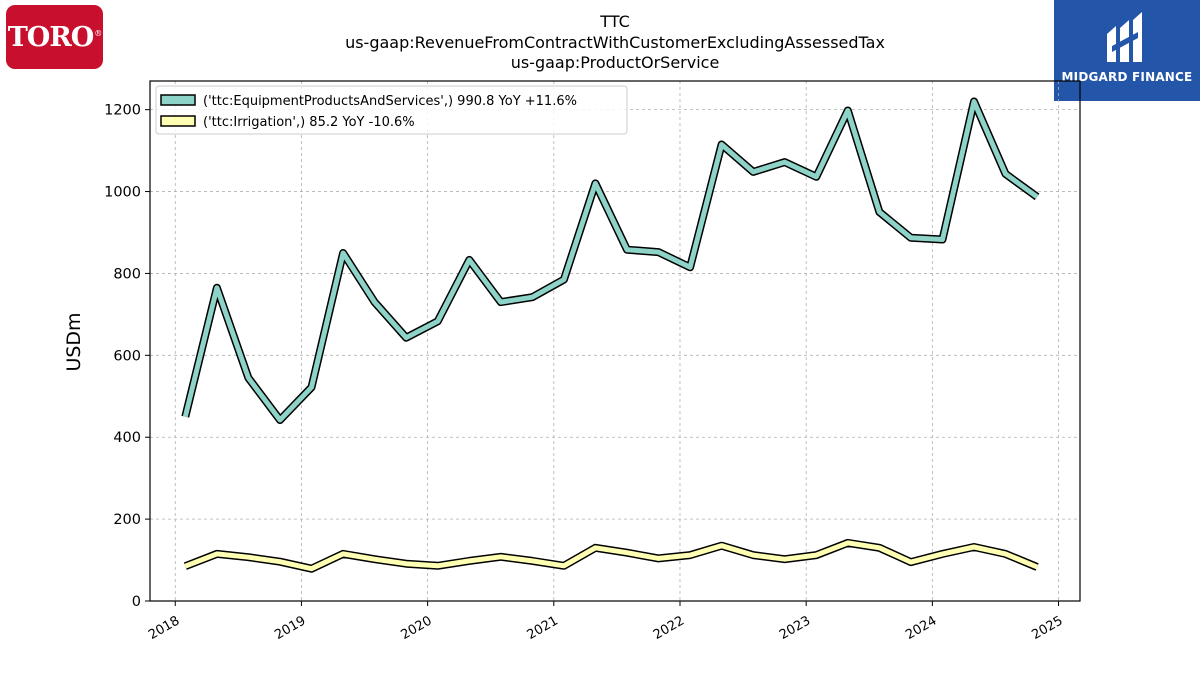 This screenshot has width=1200, height=675. Describe the element at coordinates (127, 520) in the screenshot. I see `y-tick-label: 200` at that location.